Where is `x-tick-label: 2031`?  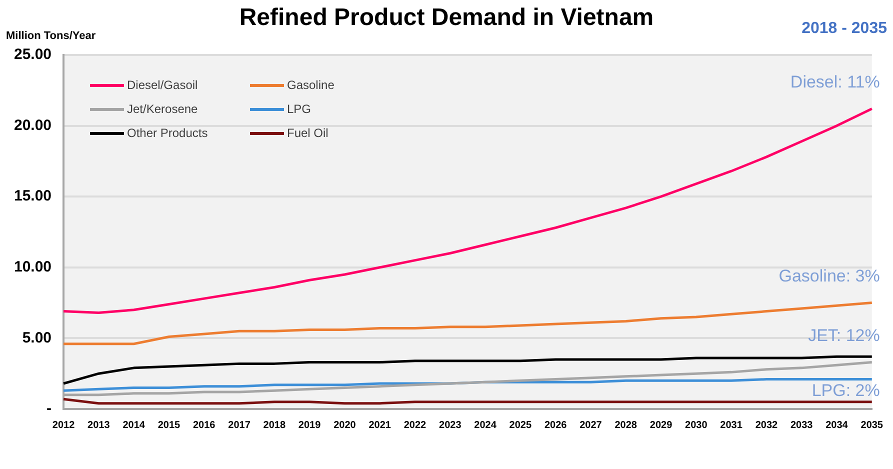
x-tick-label: 2031 is located at coordinates (731, 425).